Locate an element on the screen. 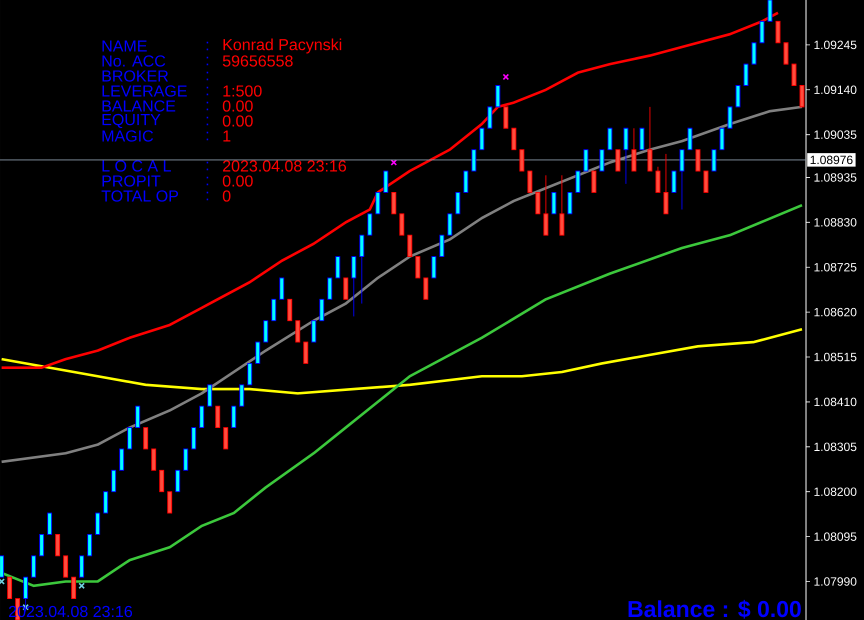 The image size is (864, 620). annotation: TOTAL OP is located at coordinates (140, 196).